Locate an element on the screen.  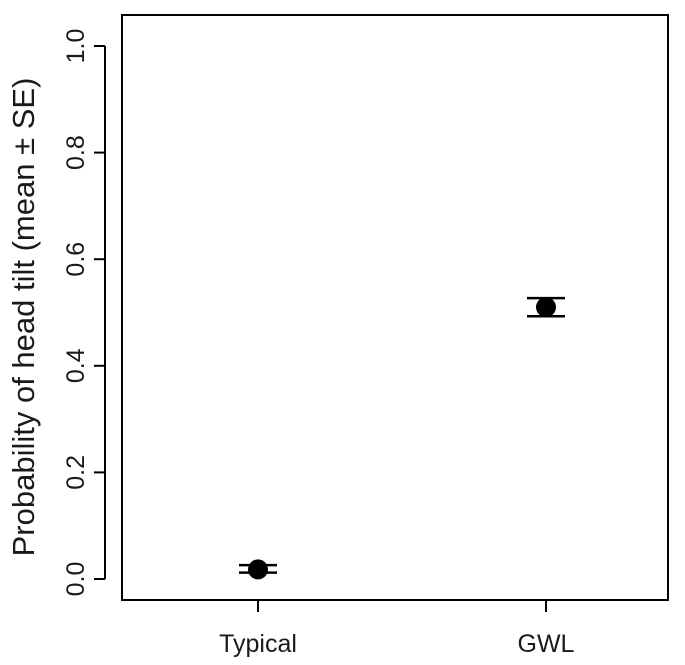
y-tick-label: 0.0 is located at coordinates (76, 579).